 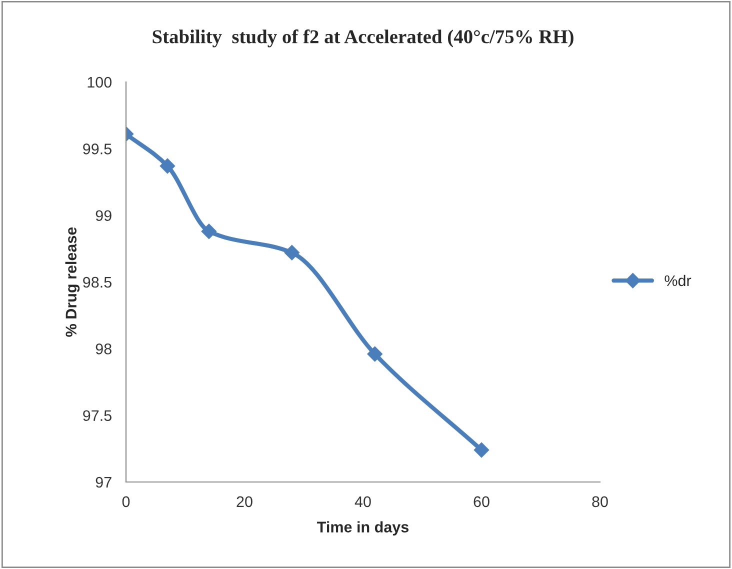 I want to click on x-tick-label: 80, so click(x=600, y=502).